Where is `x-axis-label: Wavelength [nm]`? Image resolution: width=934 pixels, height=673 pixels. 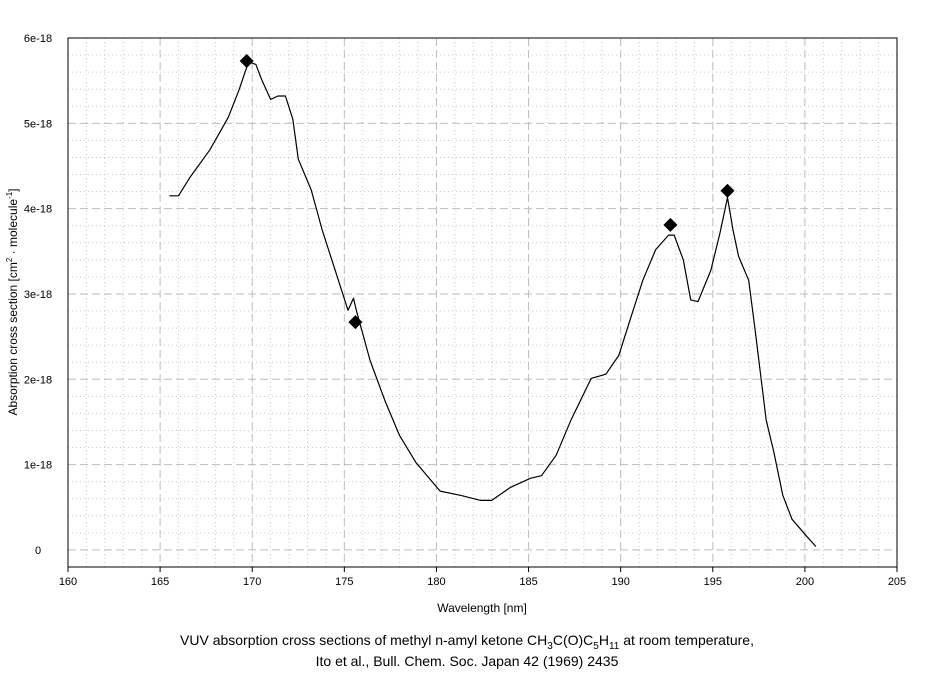
x-axis-label: Wavelength [nm] is located at coordinates (482, 608).